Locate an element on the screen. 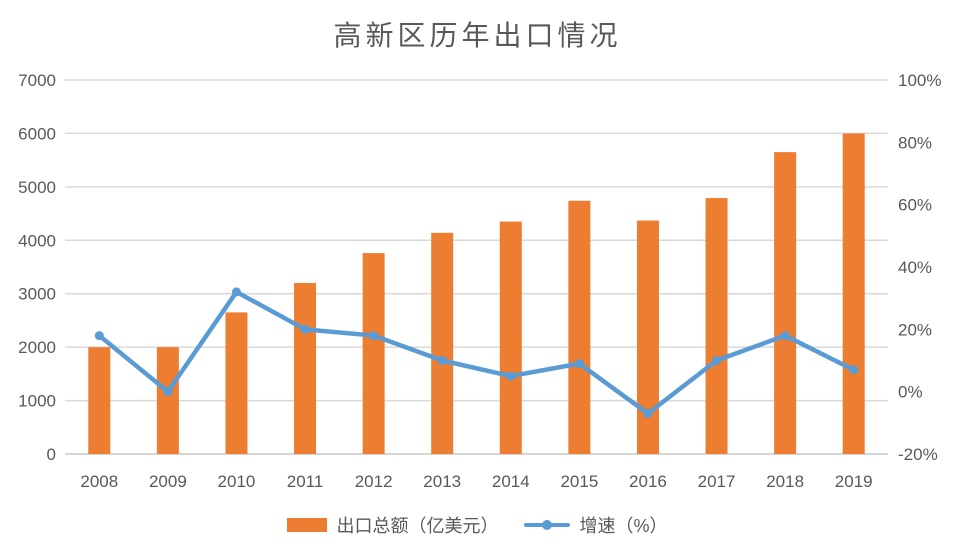 This screenshot has height=552, width=955. bar-2019 is located at coordinates (853, 293).